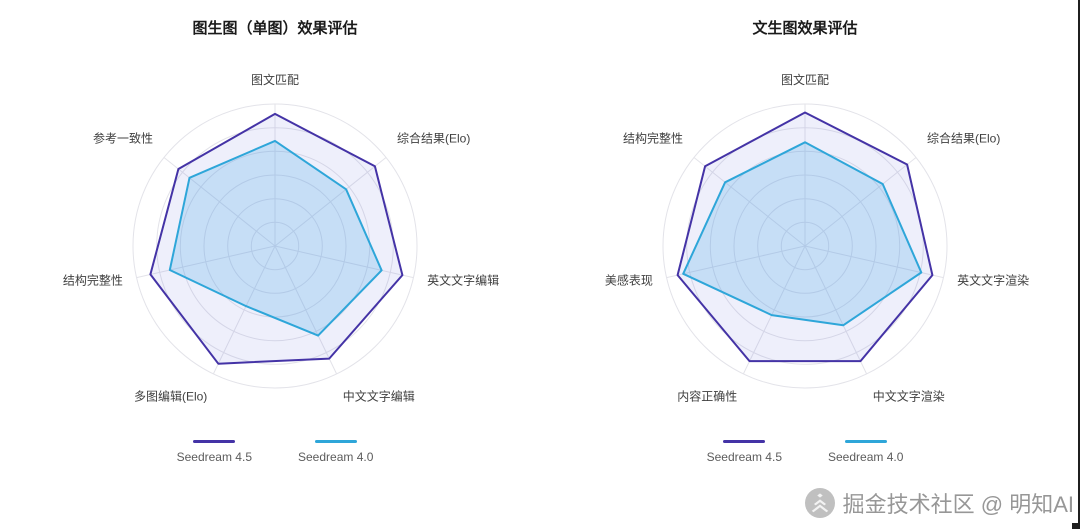 The image size is (1080, 529). I want to click on axis-label: 中文文字编辑, so click(379, 396).